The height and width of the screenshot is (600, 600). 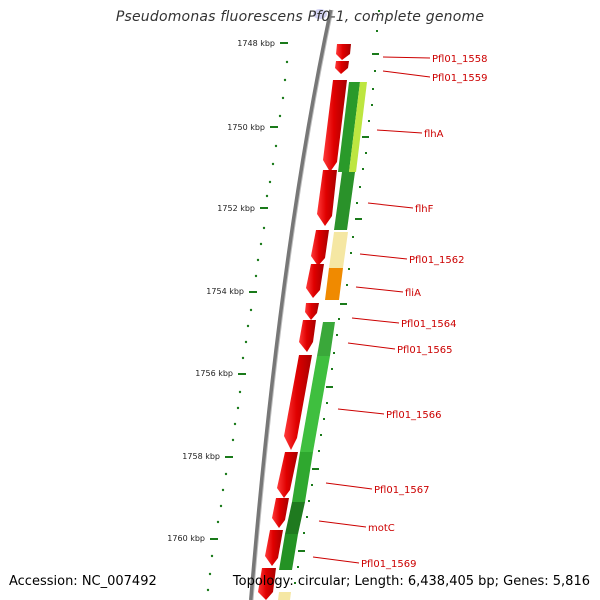 I want to click on accession-text: Accession: NC_007492, so click(x=83, y=581).